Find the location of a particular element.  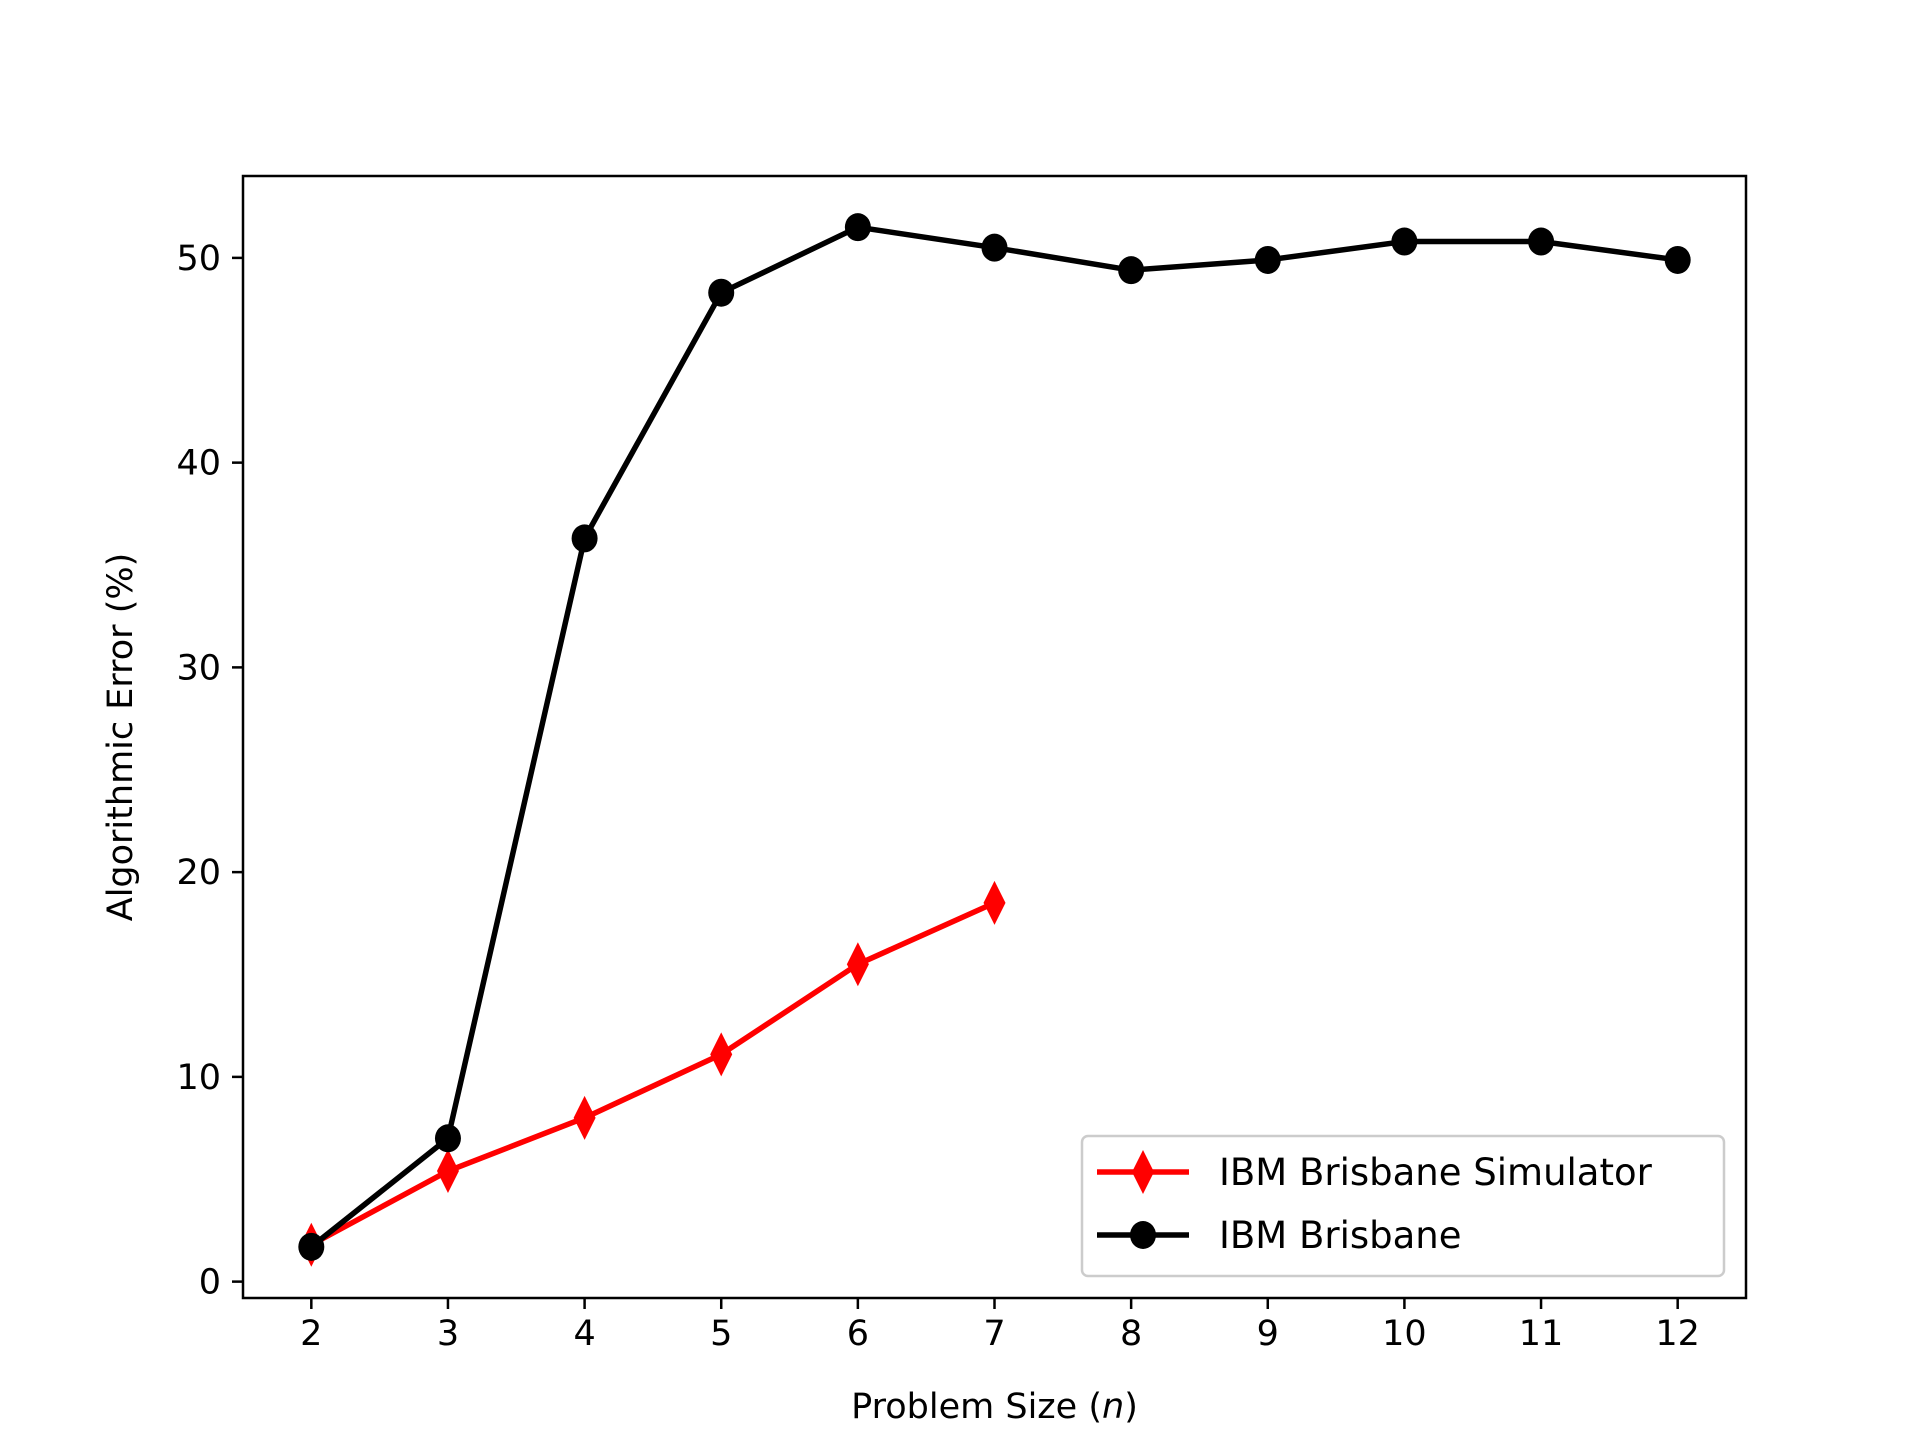

x-tick-label: 7 is located at coordinates (994, 1334).